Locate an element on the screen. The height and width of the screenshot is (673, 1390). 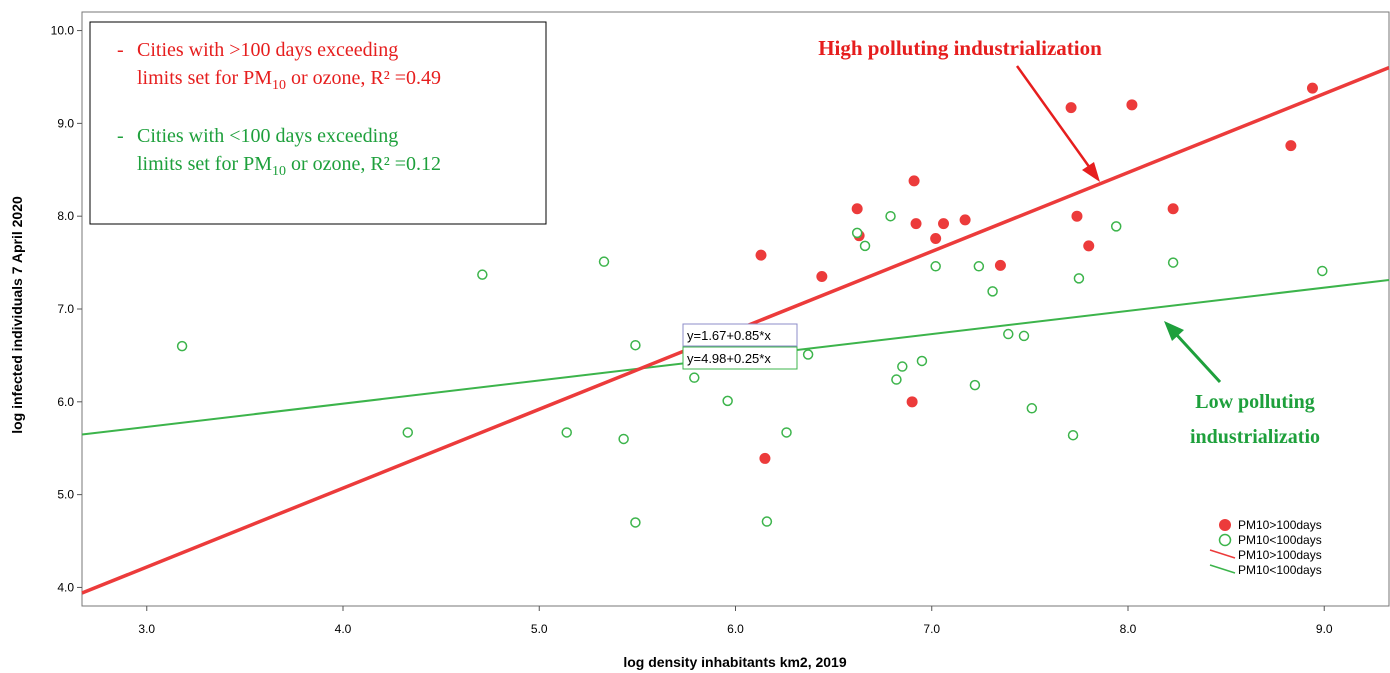
y-tick-label: 7.0 is located at coordinates (65, 309).